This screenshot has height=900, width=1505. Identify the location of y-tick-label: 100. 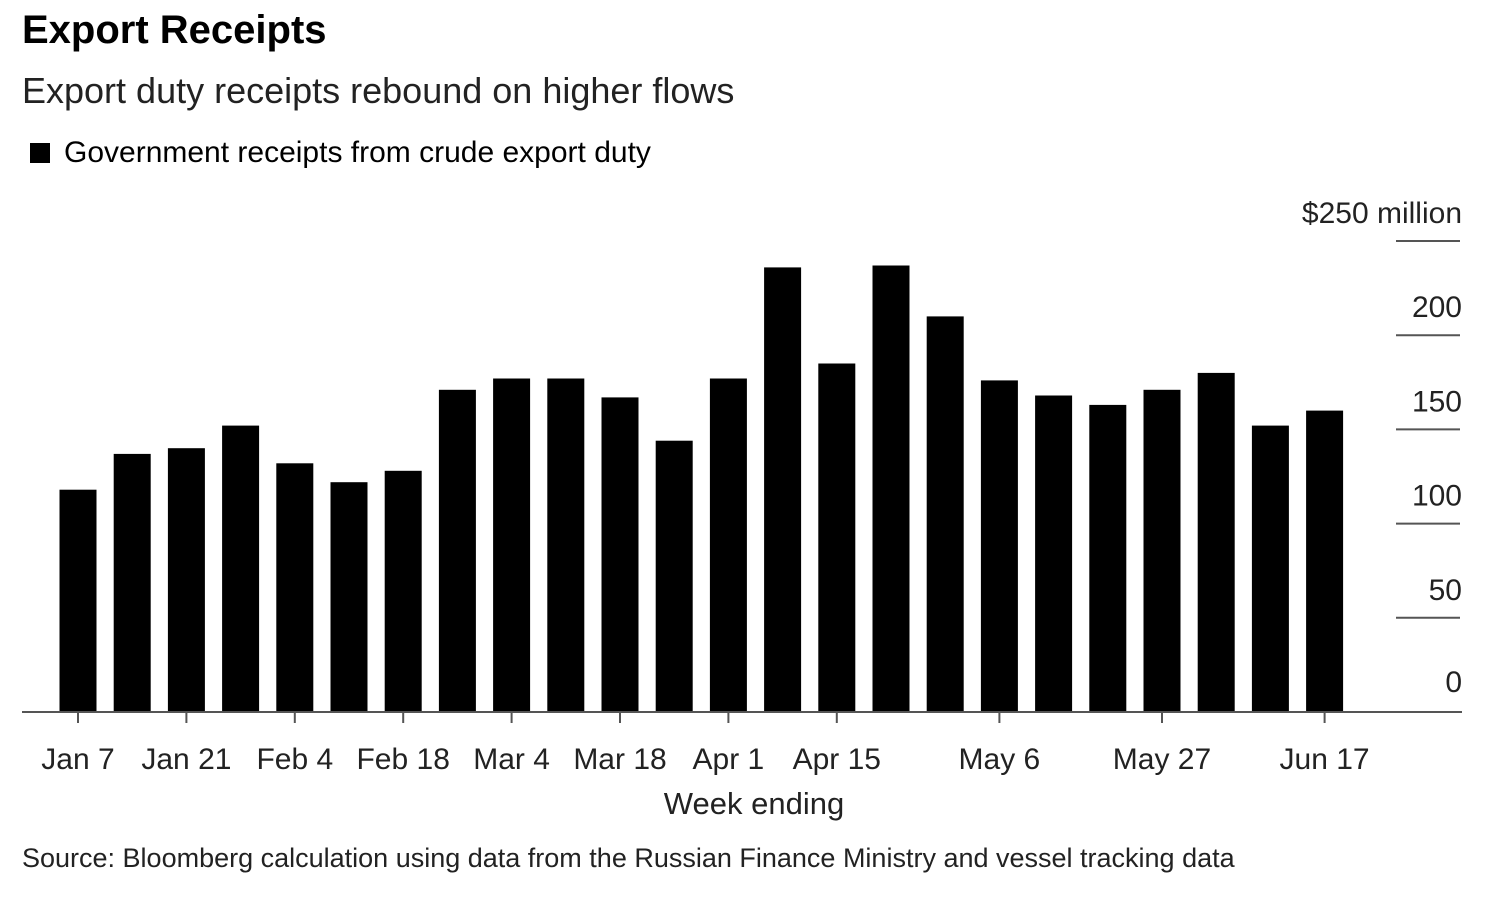
(1437, 496).